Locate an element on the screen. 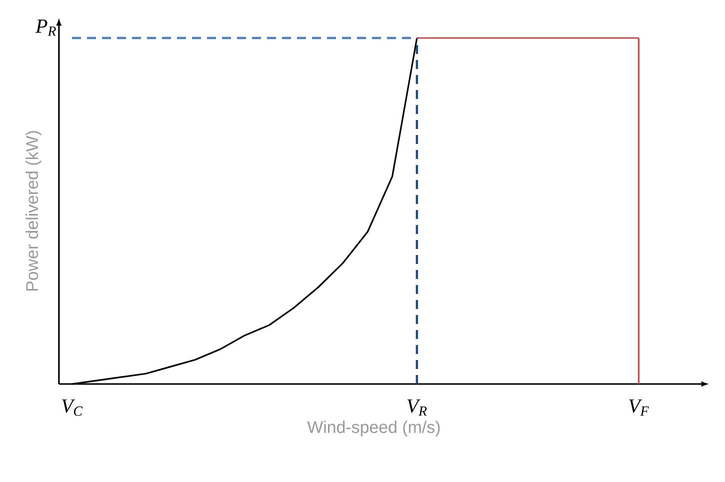 This screenshot has height=482, width=725. x-tick-label: V$_{F}$ is located at coordinates (639, 408).